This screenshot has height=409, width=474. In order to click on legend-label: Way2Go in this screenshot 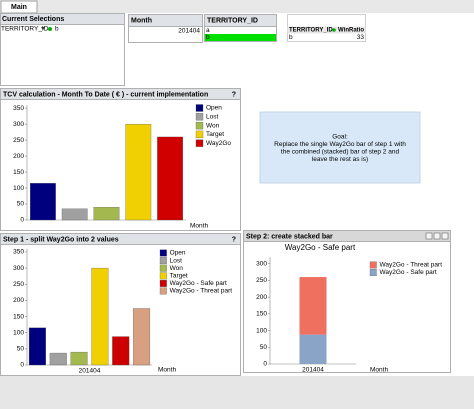, I will do `click(218, 143)`.